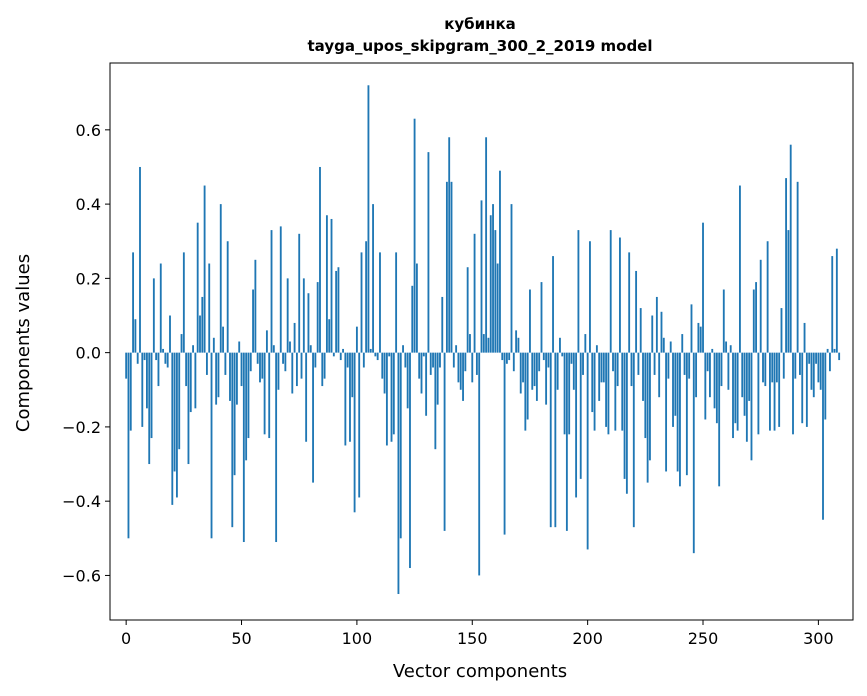 This screenshot has width=867, height=696. I want to click on y-tick-label: −0.2, so click(81, 427).